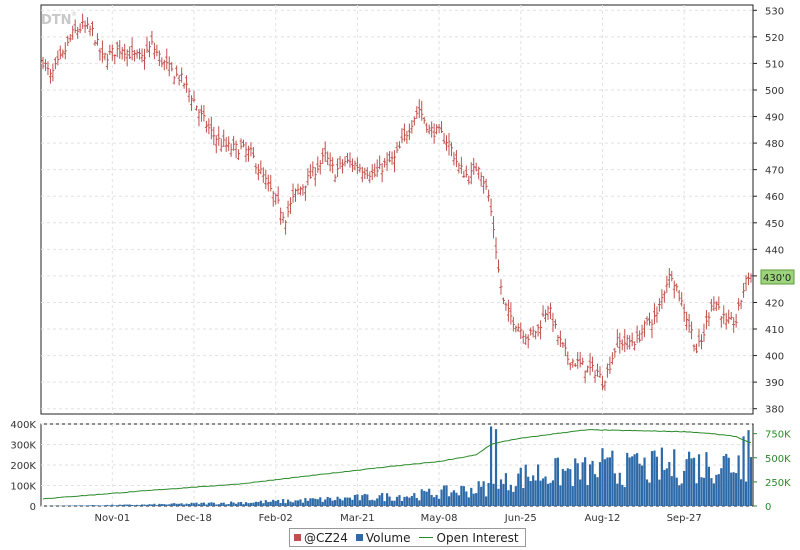 The height and width of the screenshot is (550, 800). What do you see at coordinates (359, 537) in the screenshot?
I see `volume-swatch-icon` at bounding box center [359, 537].